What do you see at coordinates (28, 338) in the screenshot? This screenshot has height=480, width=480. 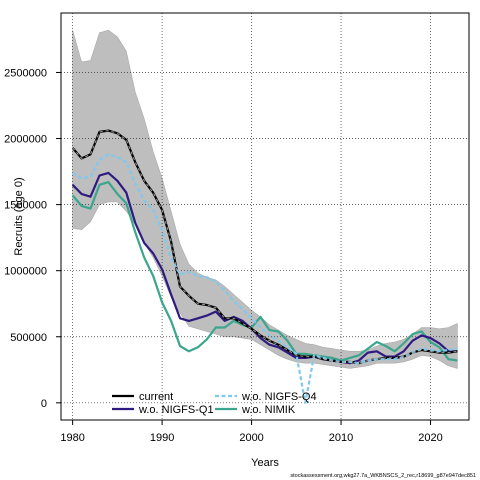 I see `y-tick-label: 500000` at bounding box center [28, 338].